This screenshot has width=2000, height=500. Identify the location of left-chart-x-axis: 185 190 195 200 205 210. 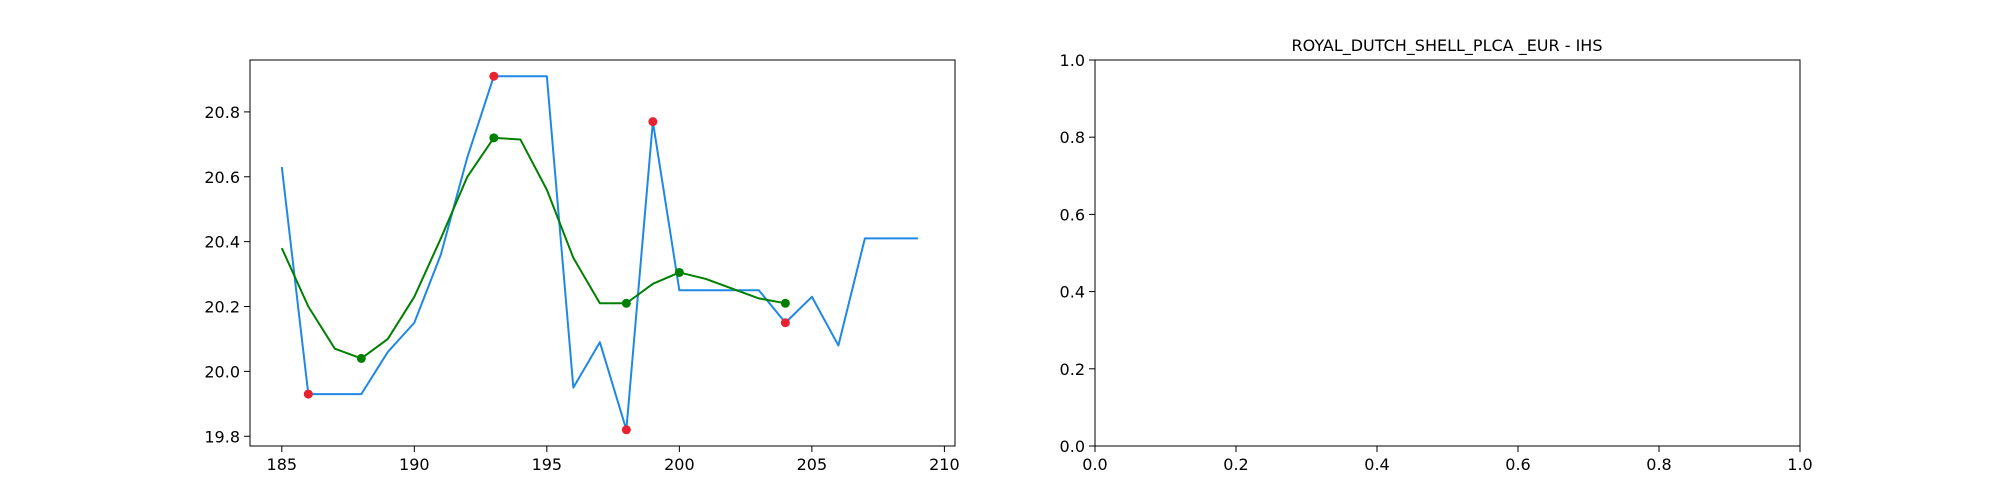
(613, 460).